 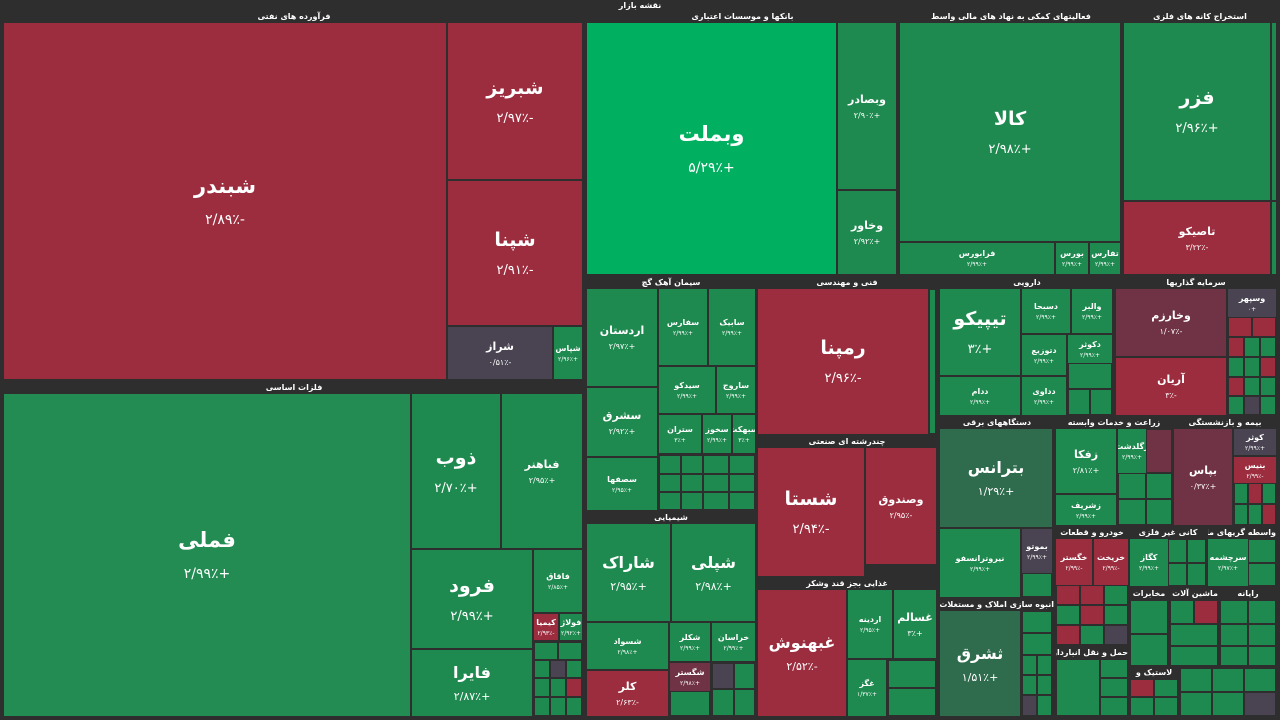 What do you see at coordinates (996, 478) in the screenshot?
I see `stock-tile-batrans: بترانس +۱/۲۹٪` at bounding box center [996, 478].